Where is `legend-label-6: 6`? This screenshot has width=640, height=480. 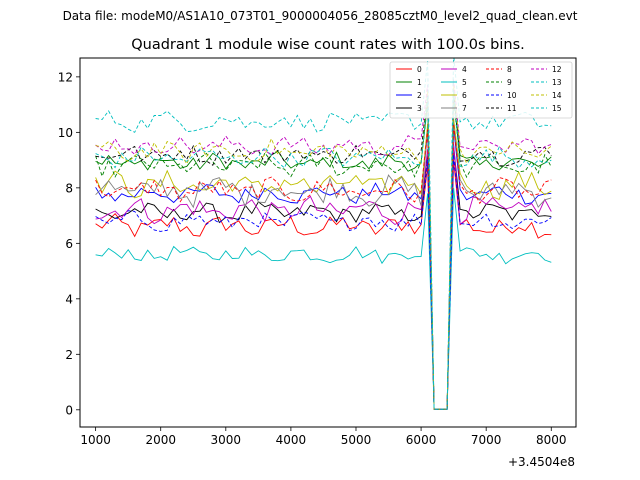
legend-label-6: 6 is located at coordinates (464, 95).